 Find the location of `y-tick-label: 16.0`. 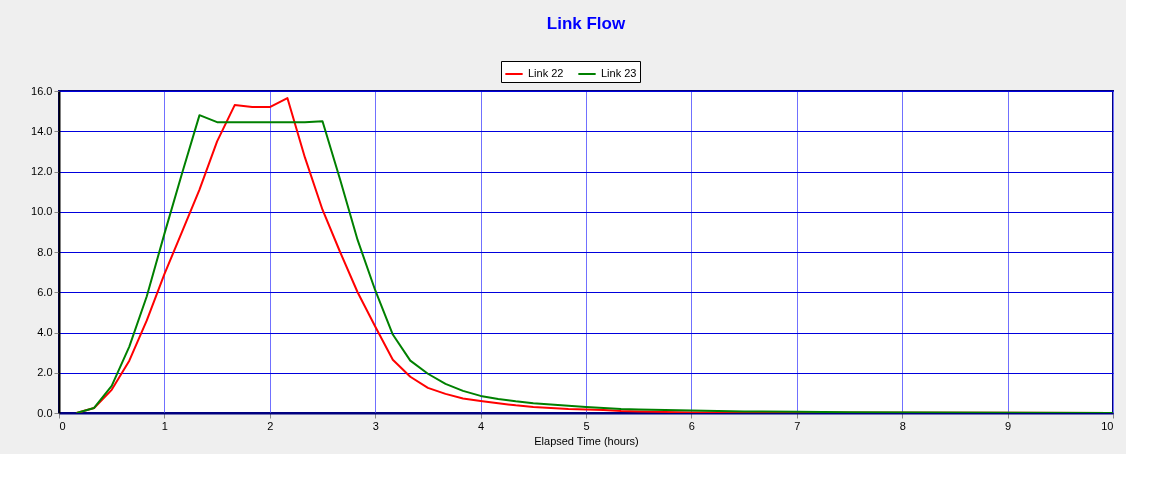

y-tick-label: 16.0 is located at coordinates (42, 90).